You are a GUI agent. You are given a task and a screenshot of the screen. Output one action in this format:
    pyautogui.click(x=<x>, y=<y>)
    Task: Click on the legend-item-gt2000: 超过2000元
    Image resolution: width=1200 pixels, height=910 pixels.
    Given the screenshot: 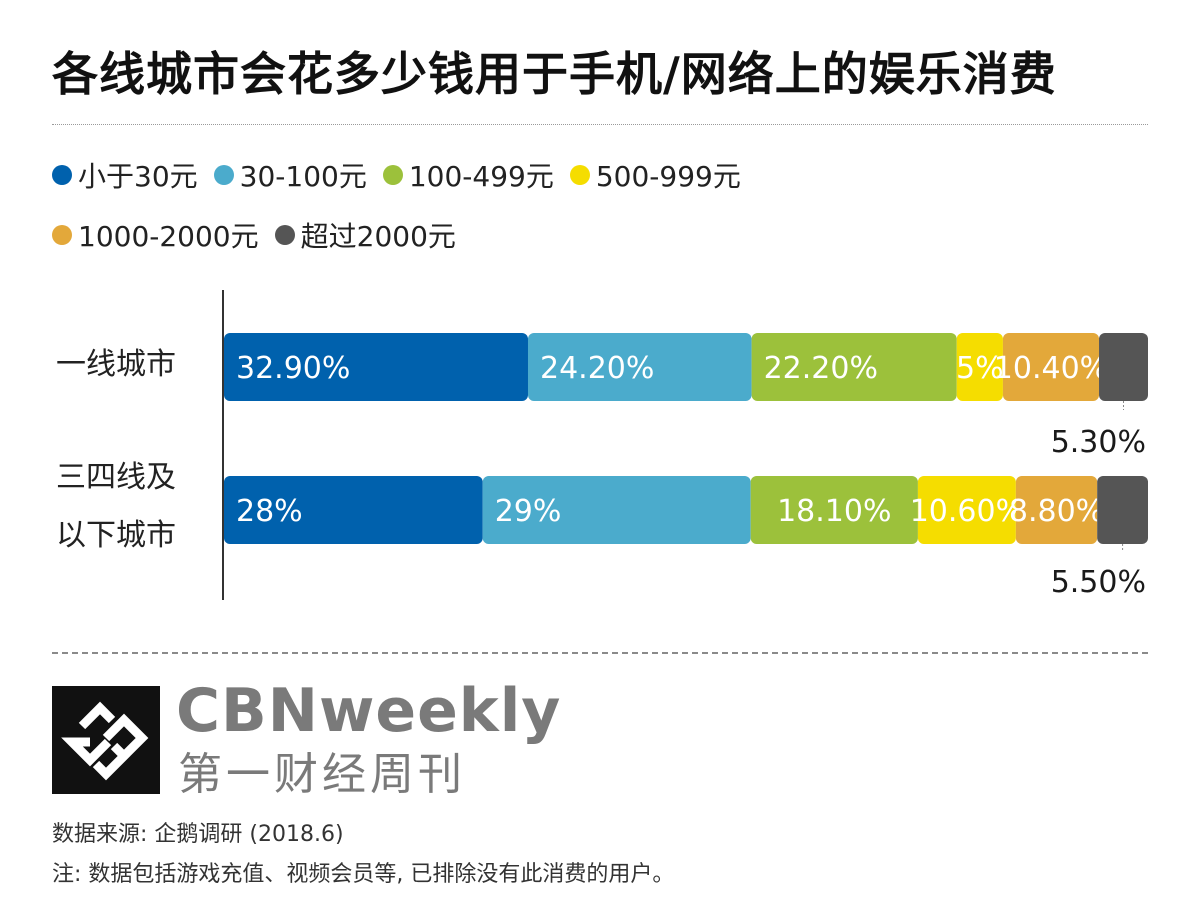 What is the action you would take?
    pyautogui.click(x=365, y=235)
    